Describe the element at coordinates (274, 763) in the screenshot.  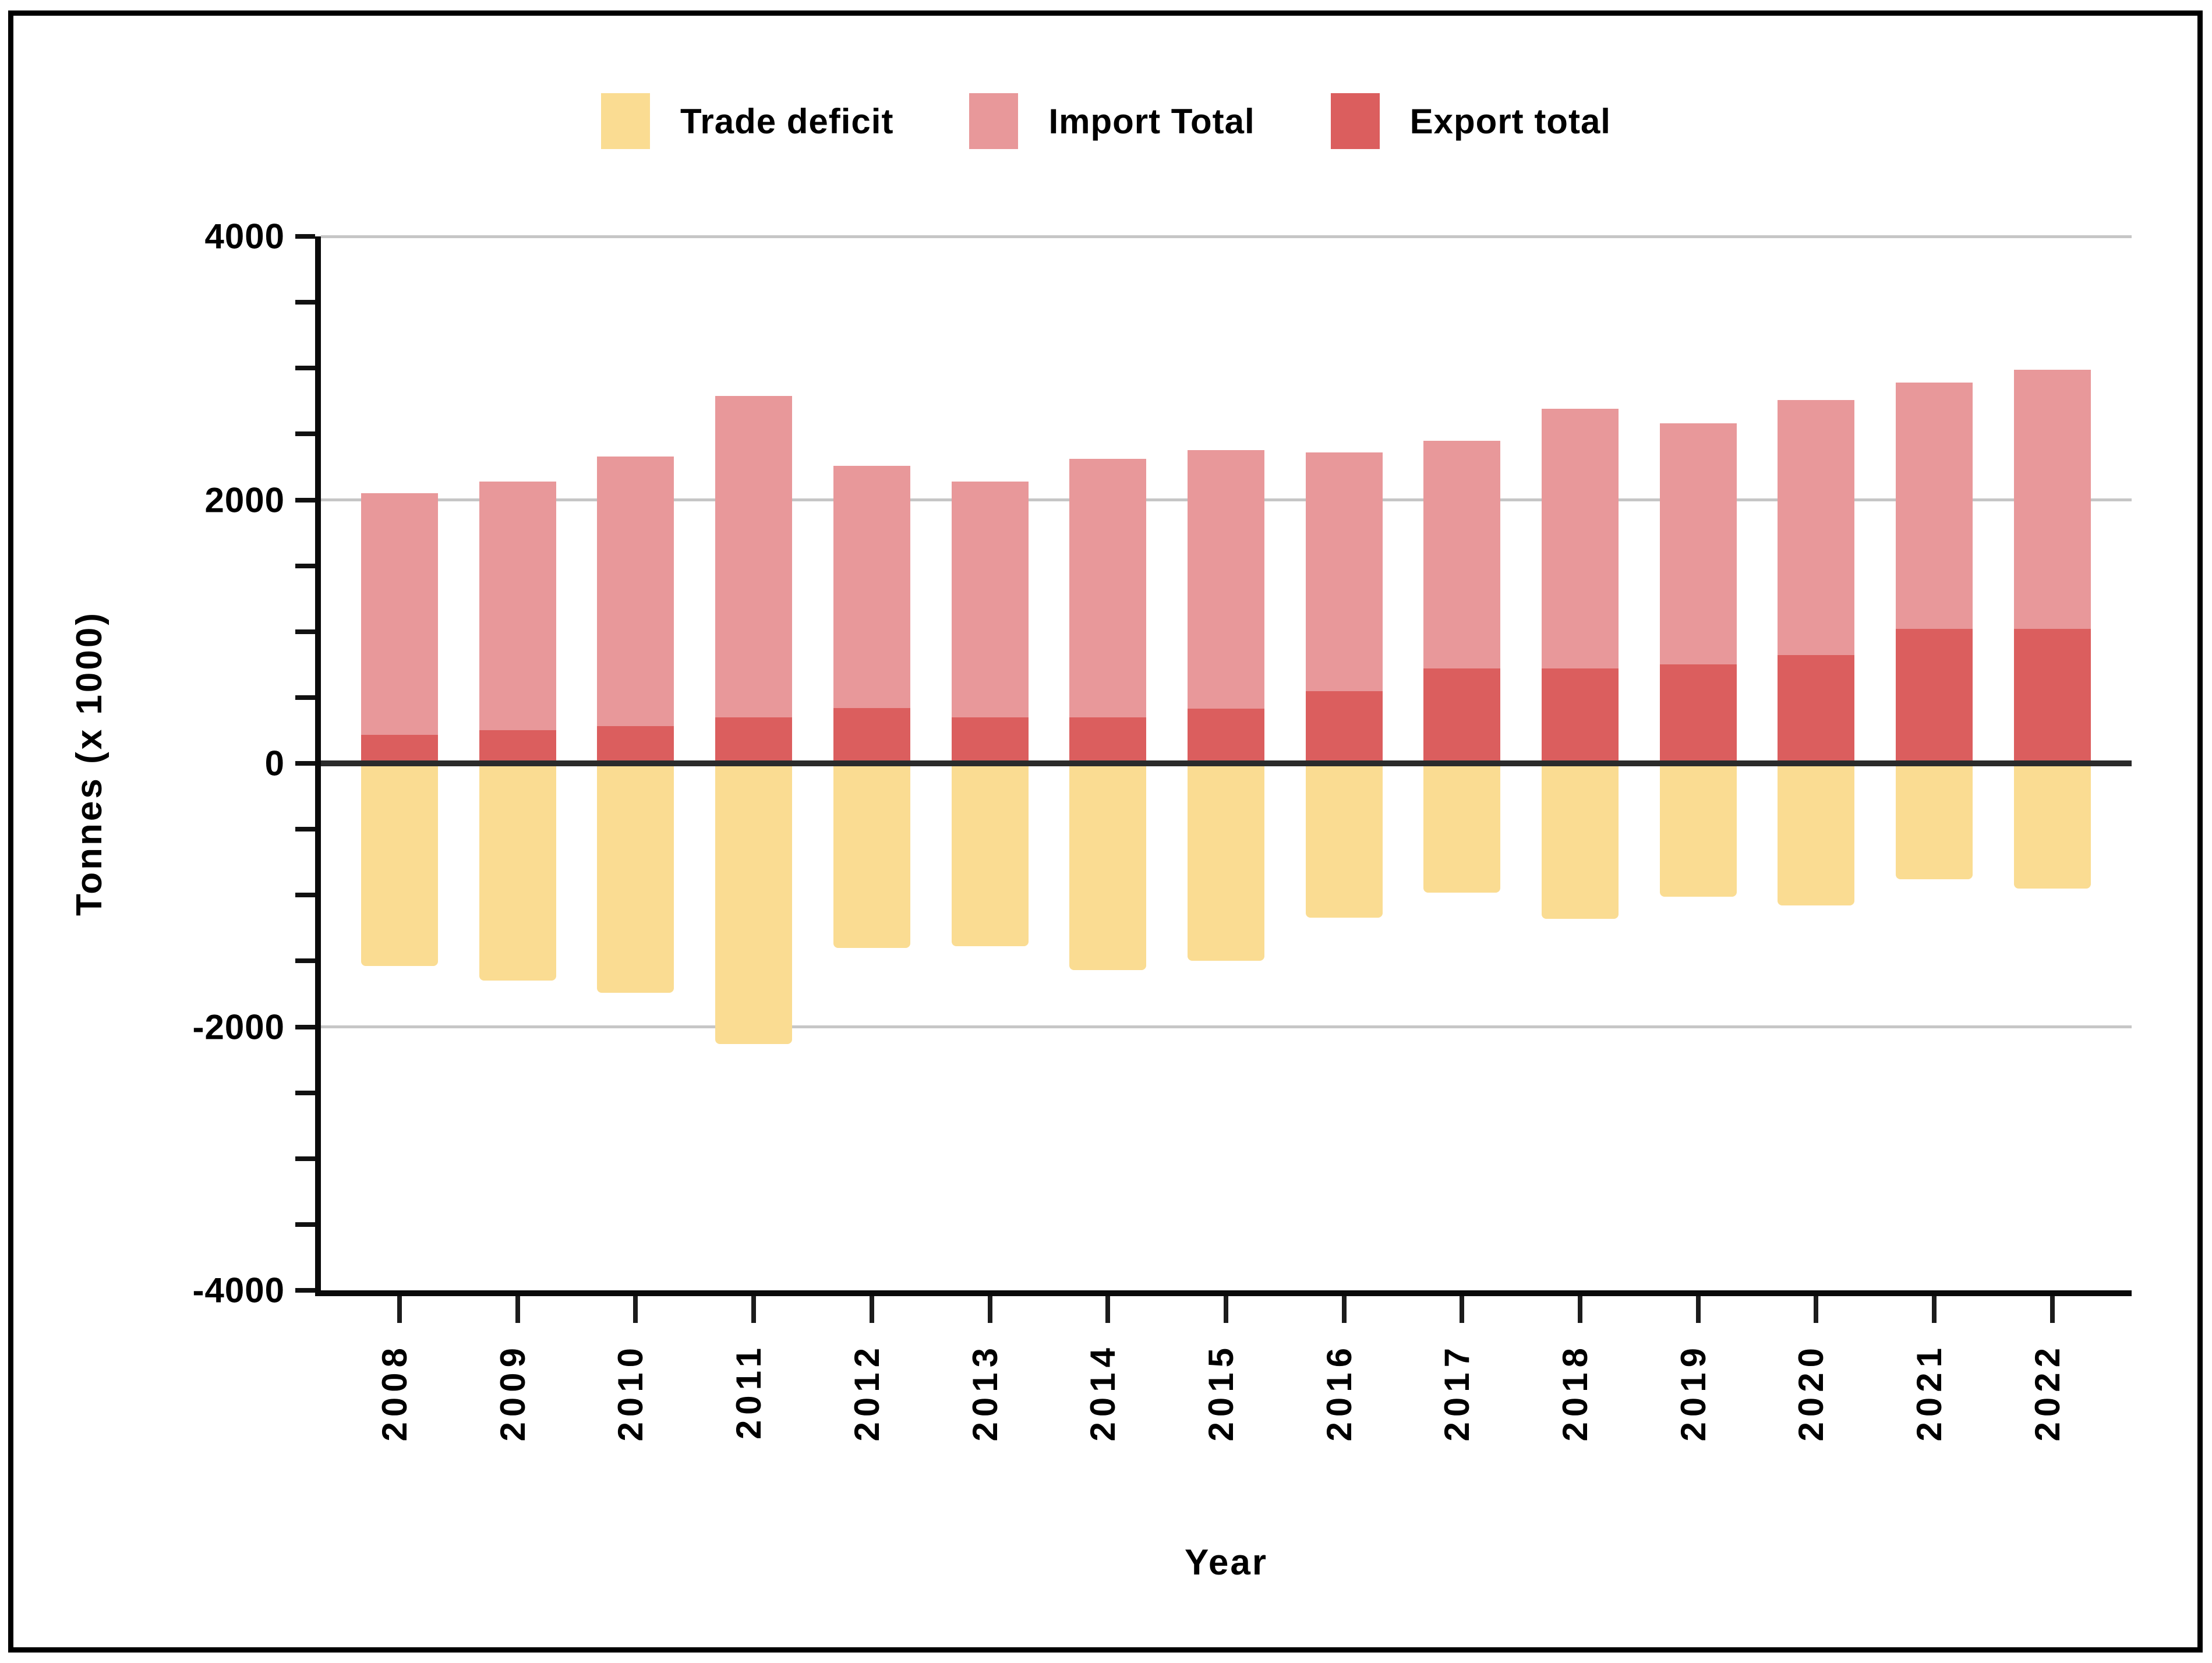
I see `y-tick-label-0: 0` at that location.